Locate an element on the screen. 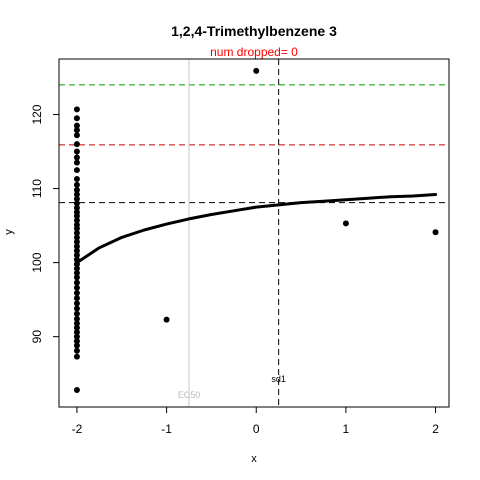 The height and width of the screenshot is (480, 480). x-tick-label: -2 is located at coordinates (77, 429).